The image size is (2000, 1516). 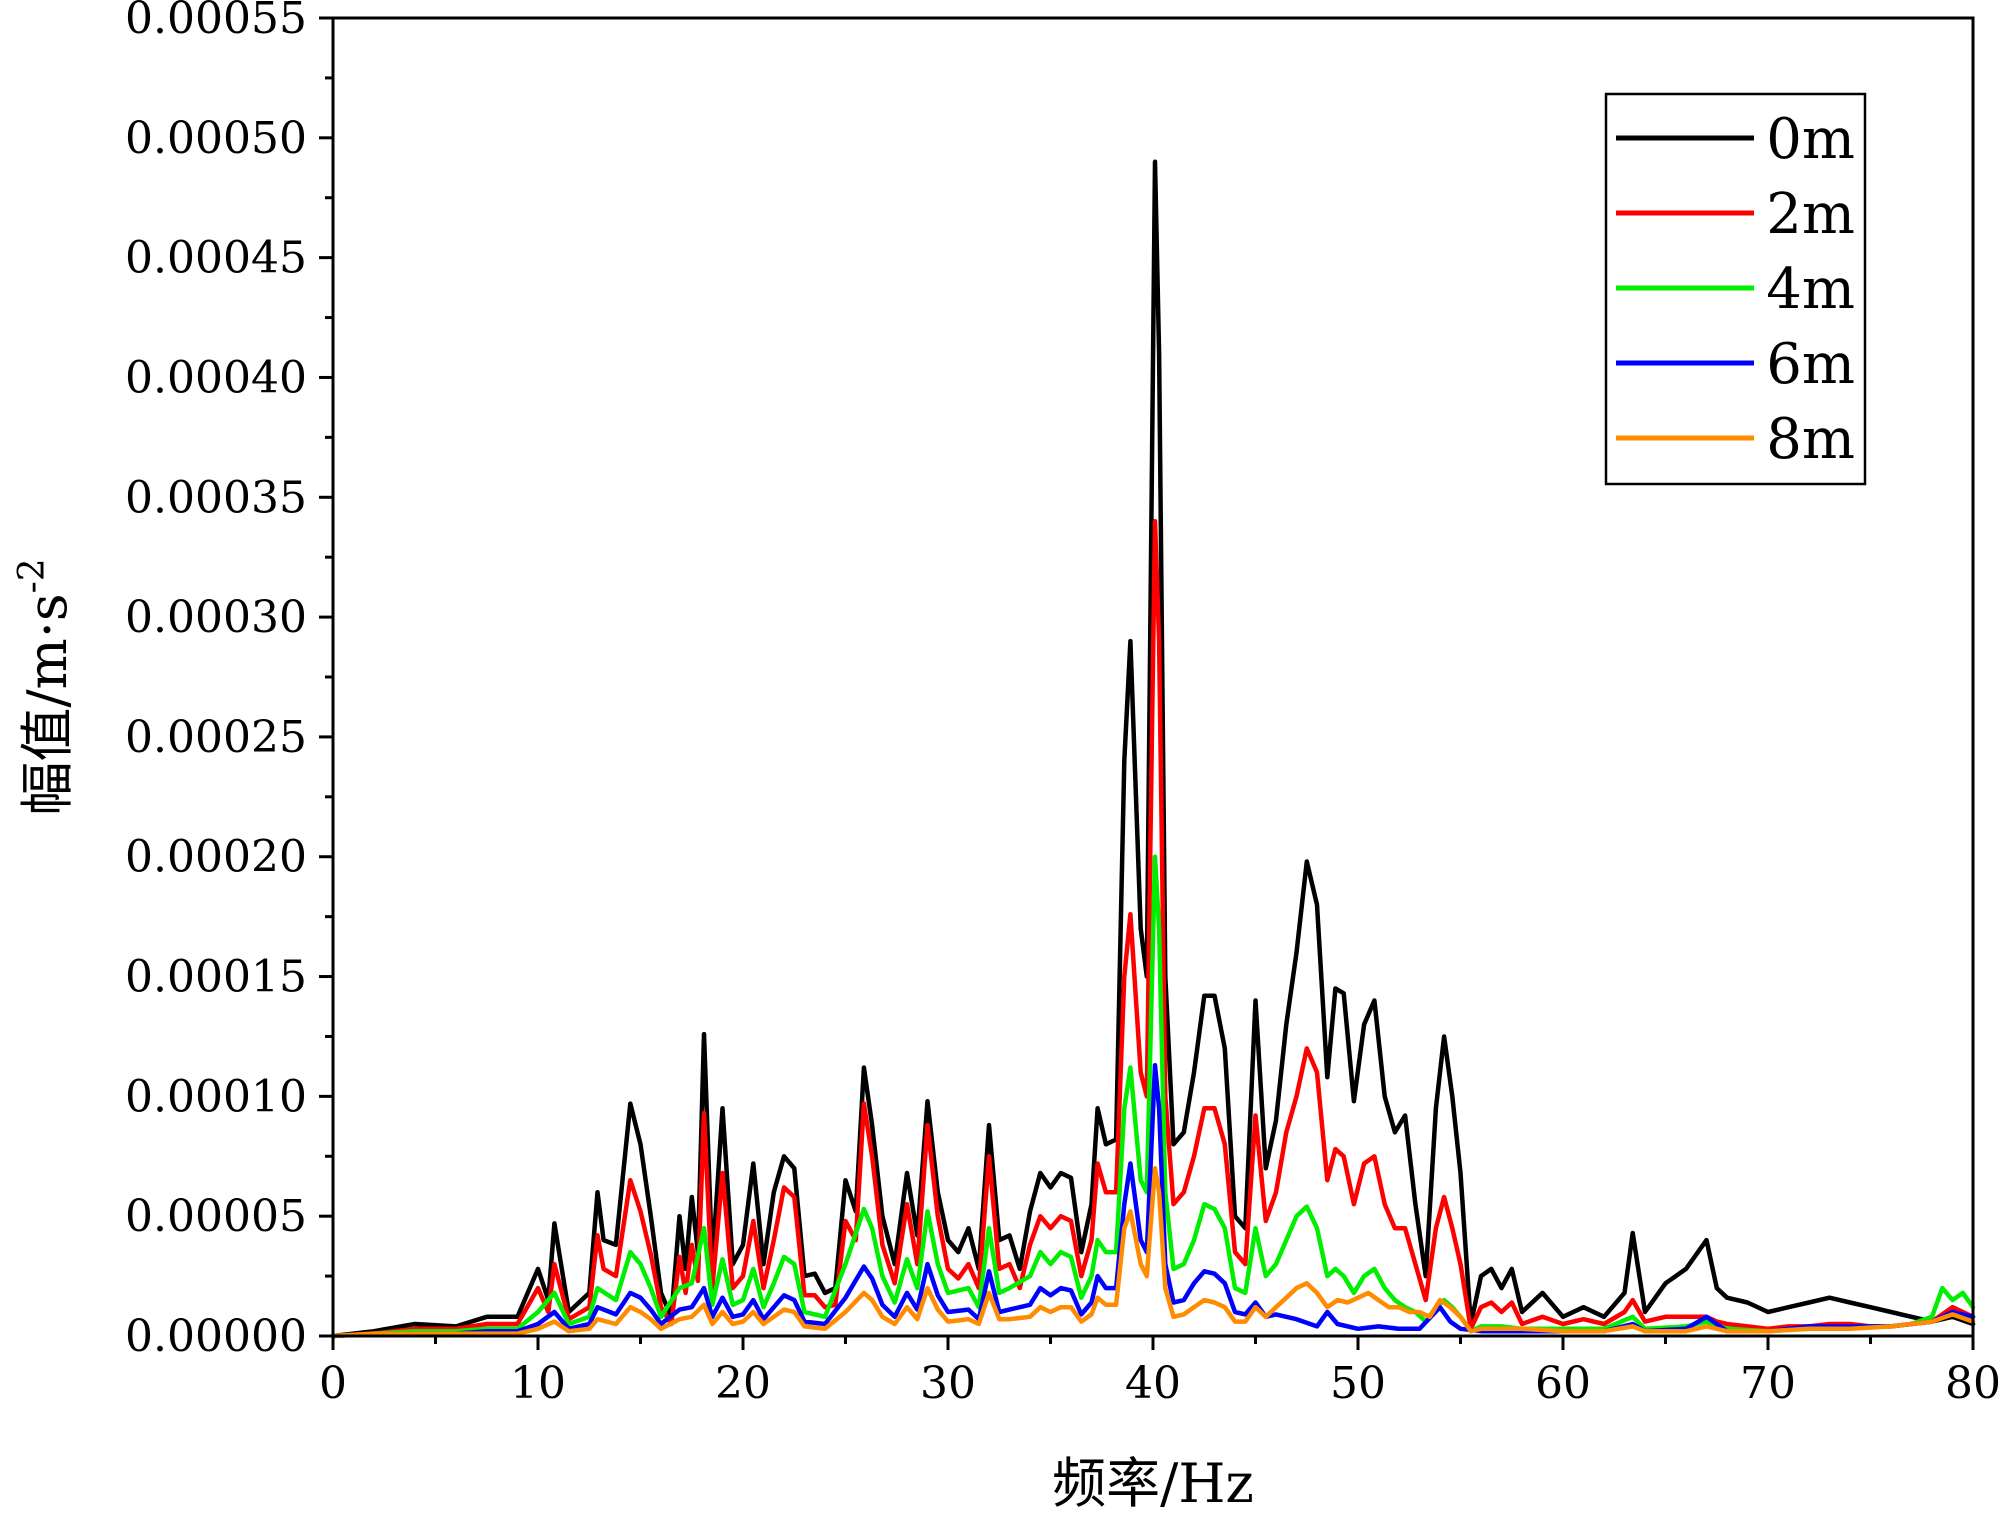 I want to click on y-tick-label: 0.00030, so click(x=216, y=617).